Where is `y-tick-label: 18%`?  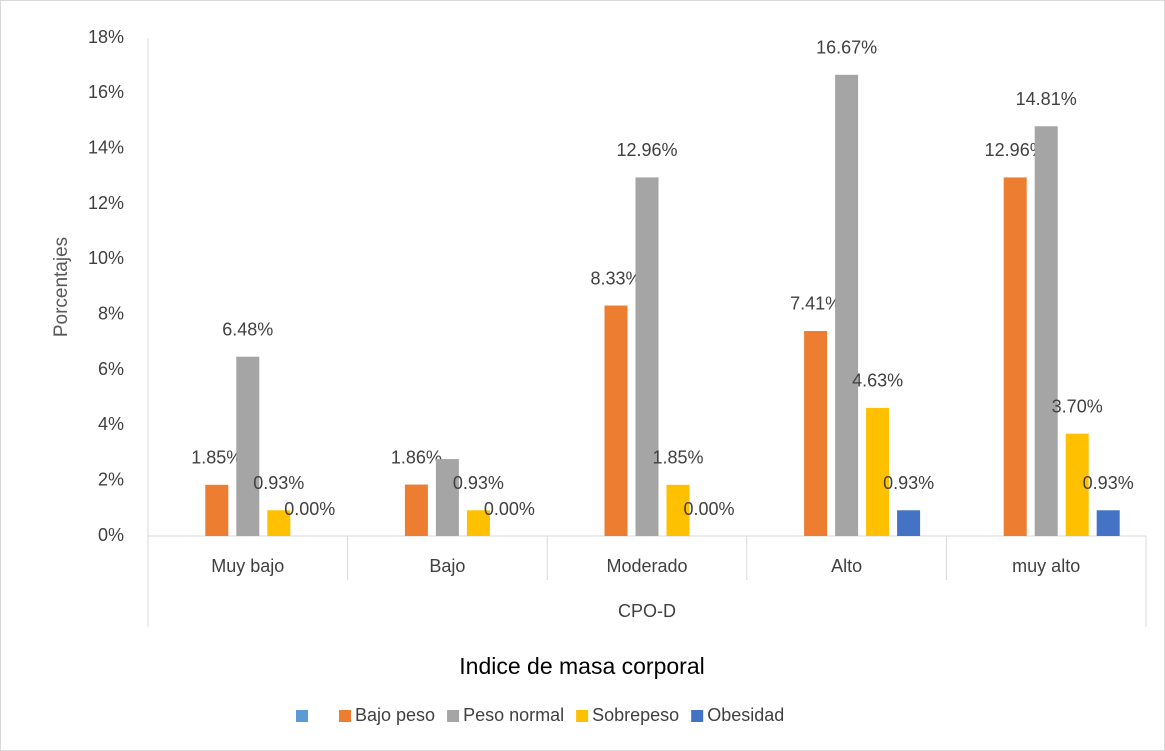
y-tick-label: 18% is located at coordinates (106, 37).